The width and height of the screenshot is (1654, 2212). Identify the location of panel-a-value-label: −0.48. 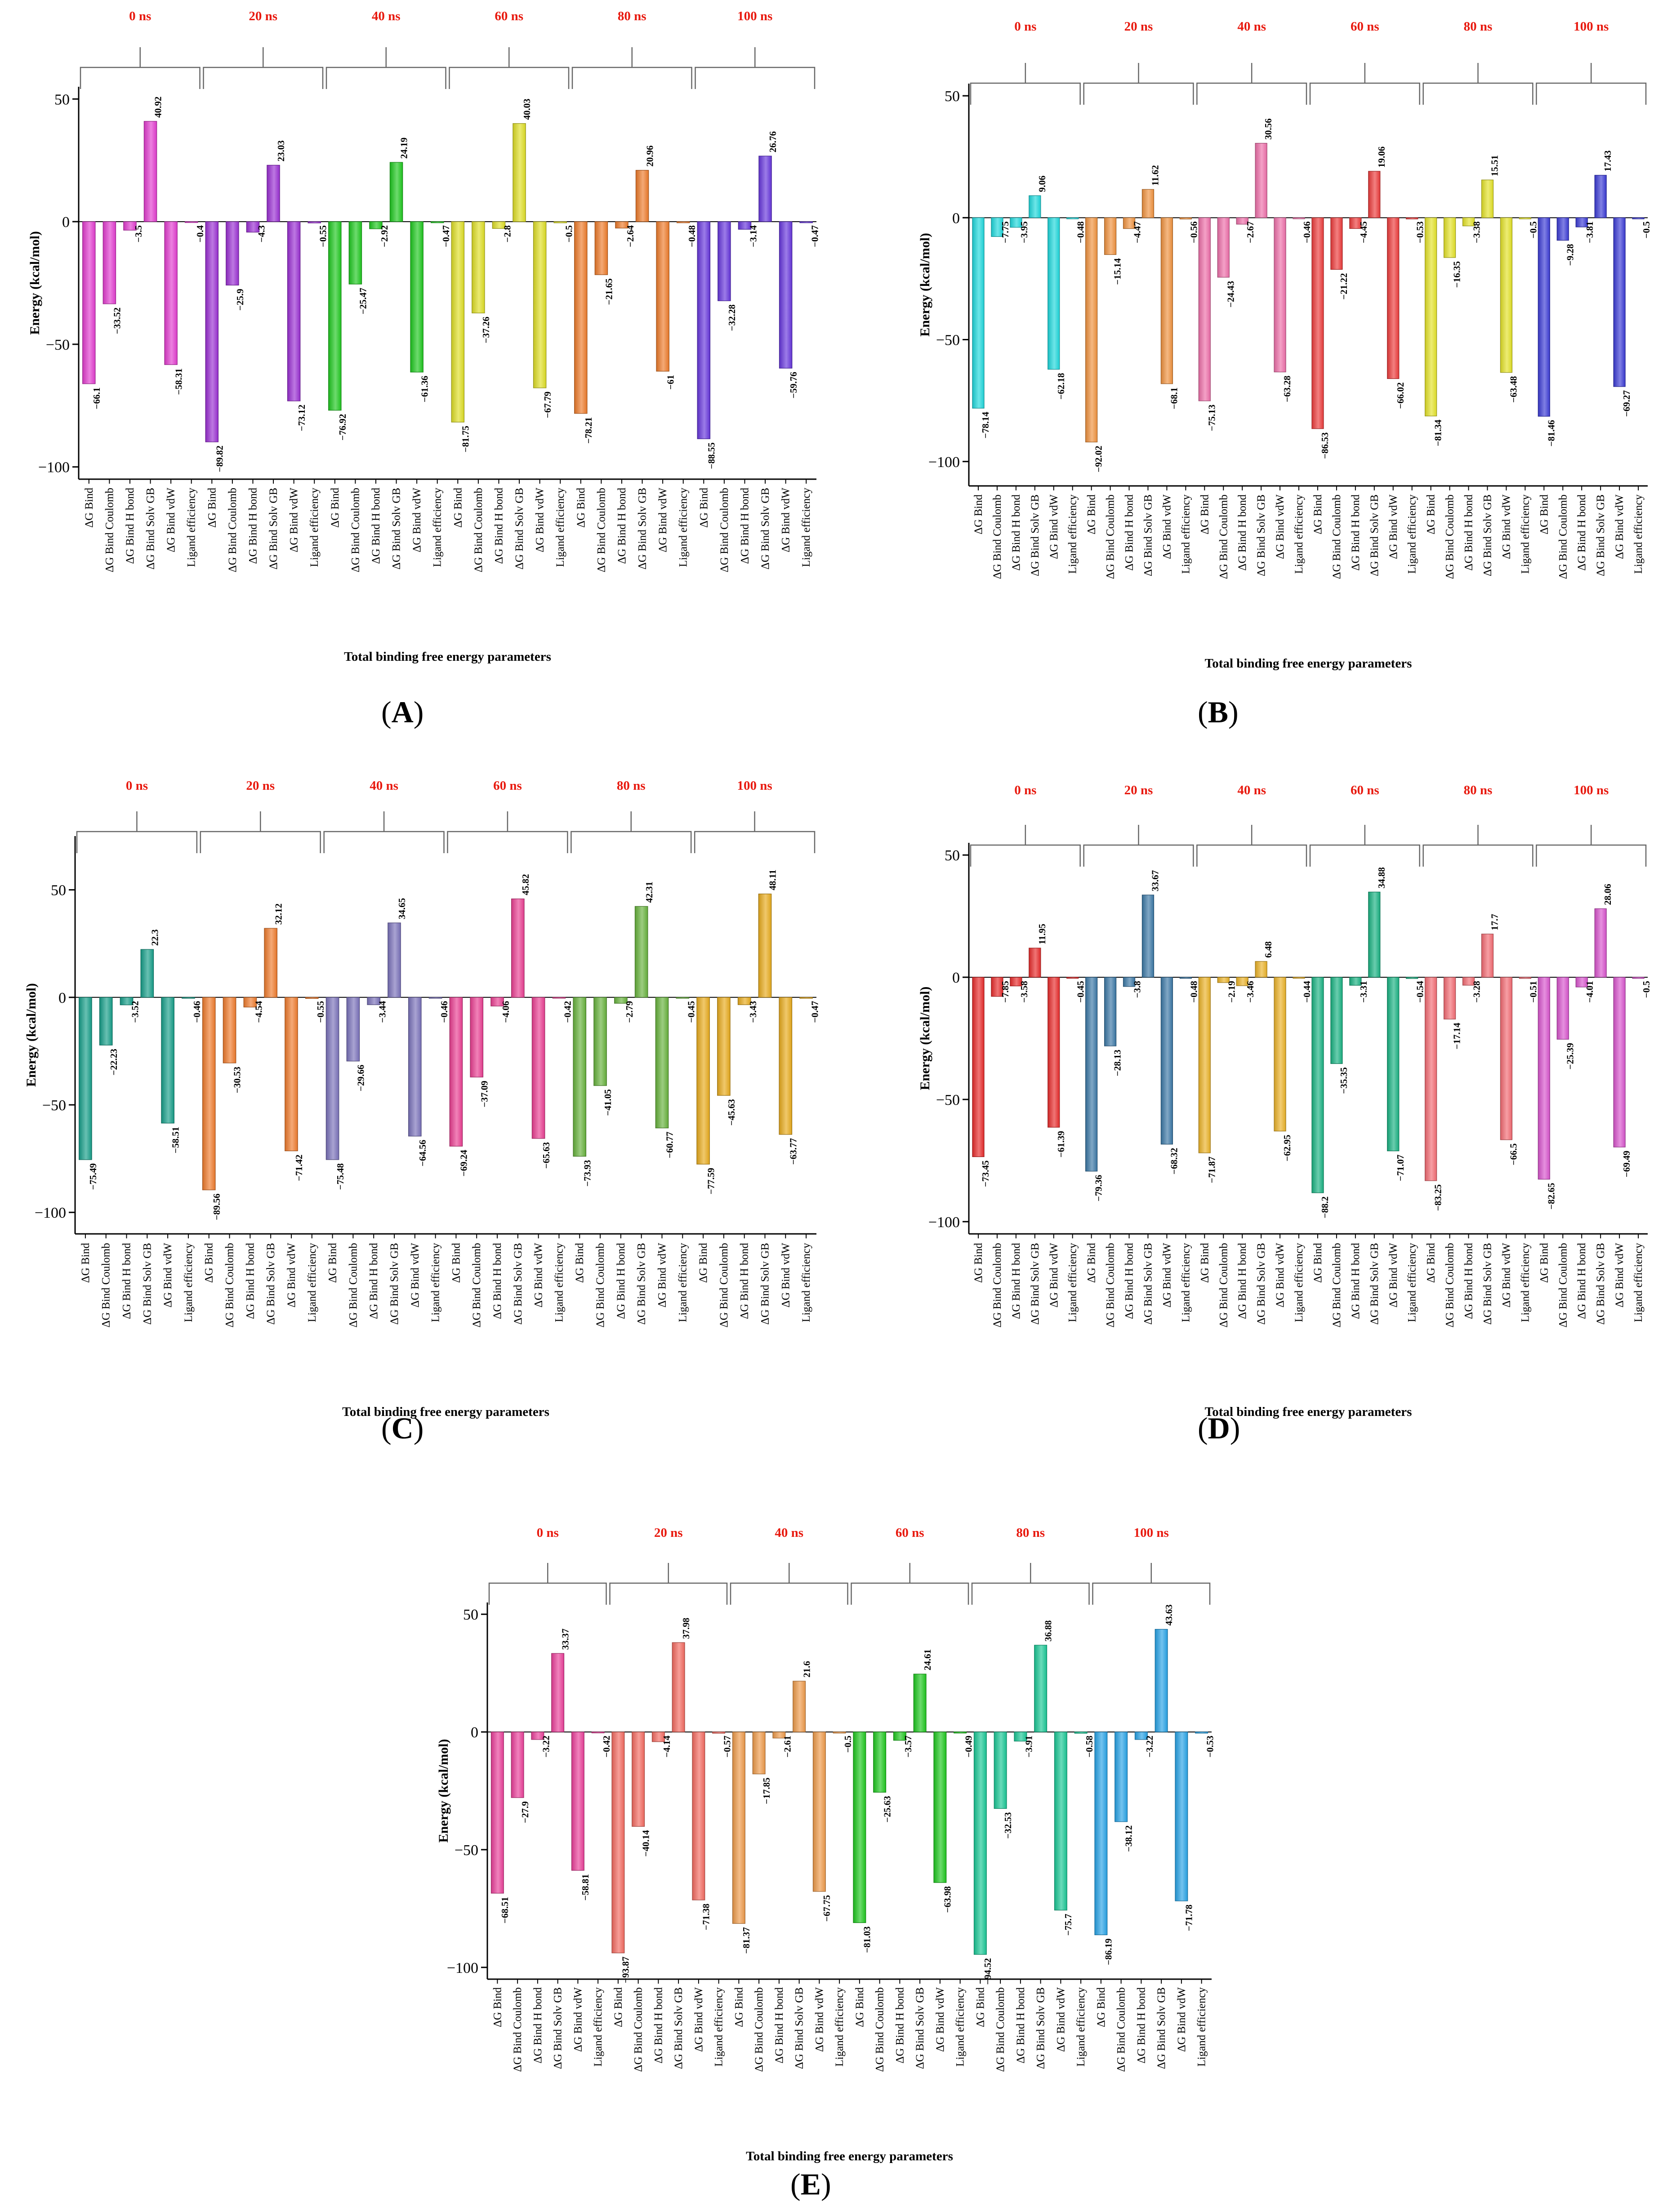
(692, 236).